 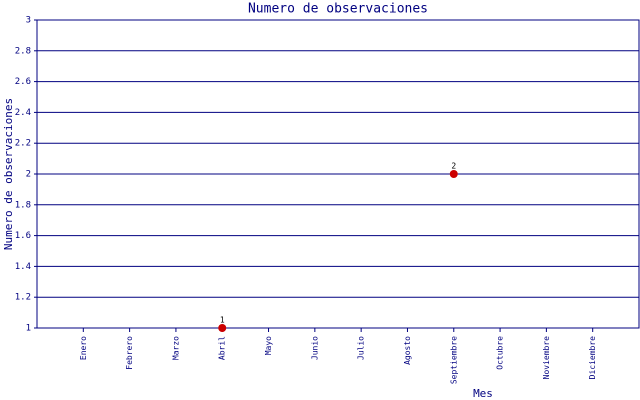 I want to click on y-tick-label: 2.2, so click(x=23, y=144).